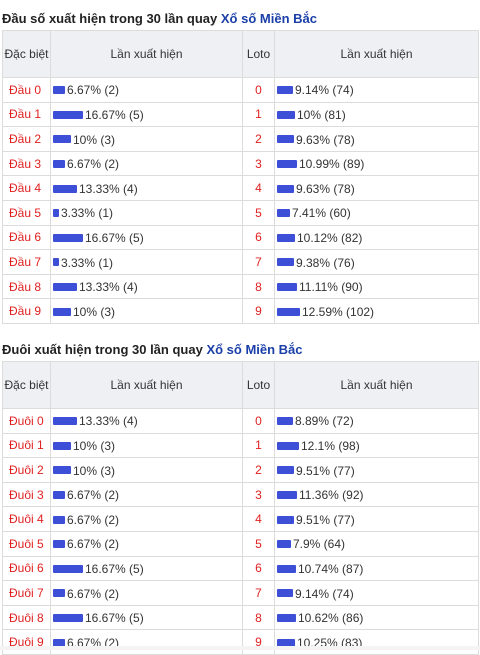 Image resolution: width=480 pixels, height=655 pixels. I want to click on table-row: Đầu 3 6.67% (2) 3 10.99% (89), so click(240, 163).